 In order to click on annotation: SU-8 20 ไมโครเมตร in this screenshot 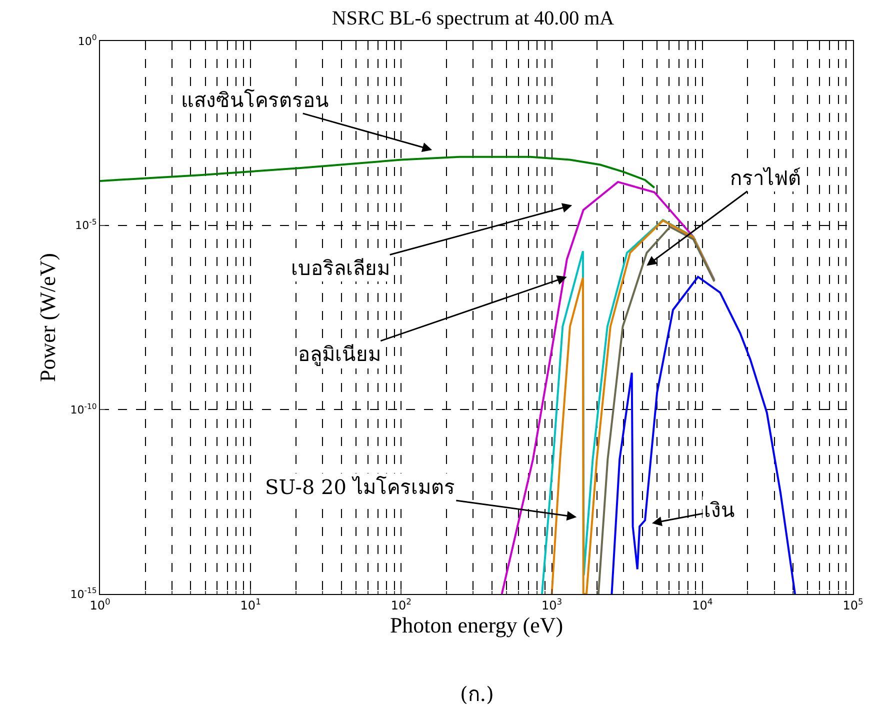, I will do `click(360, 487)`.